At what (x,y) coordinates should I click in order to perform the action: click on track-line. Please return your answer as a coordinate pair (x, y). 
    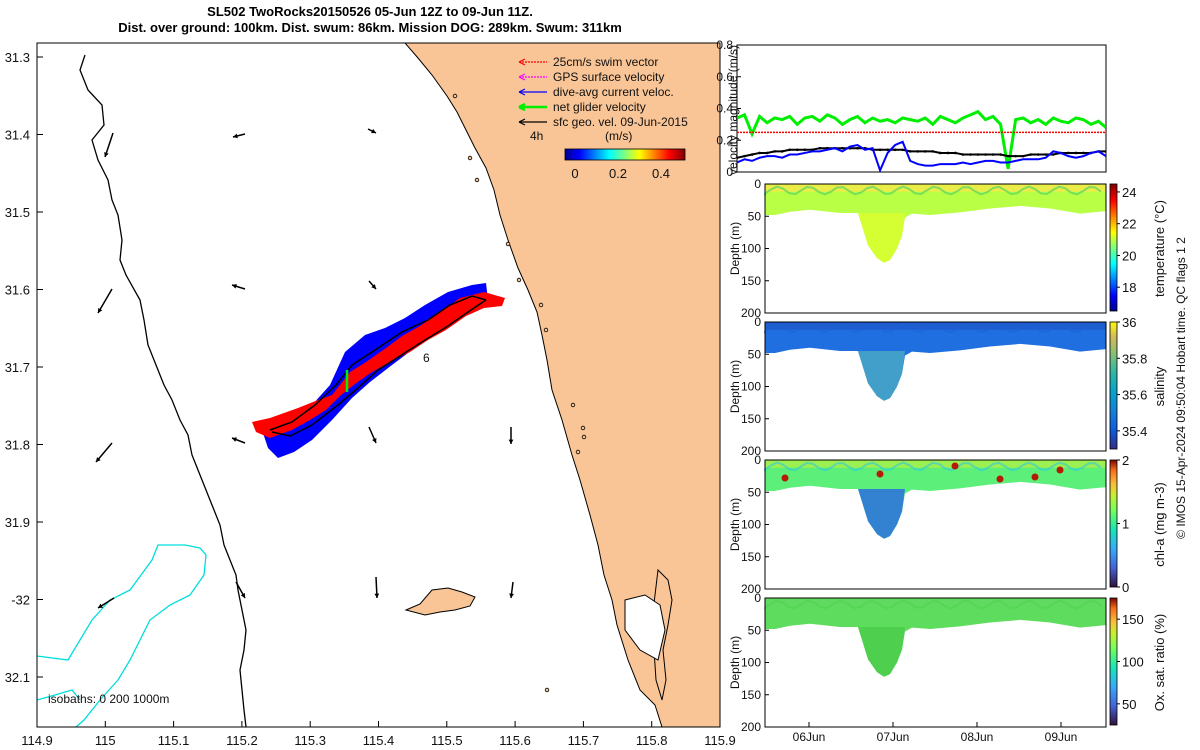
    Looking at the image, I should click on (378, 363).